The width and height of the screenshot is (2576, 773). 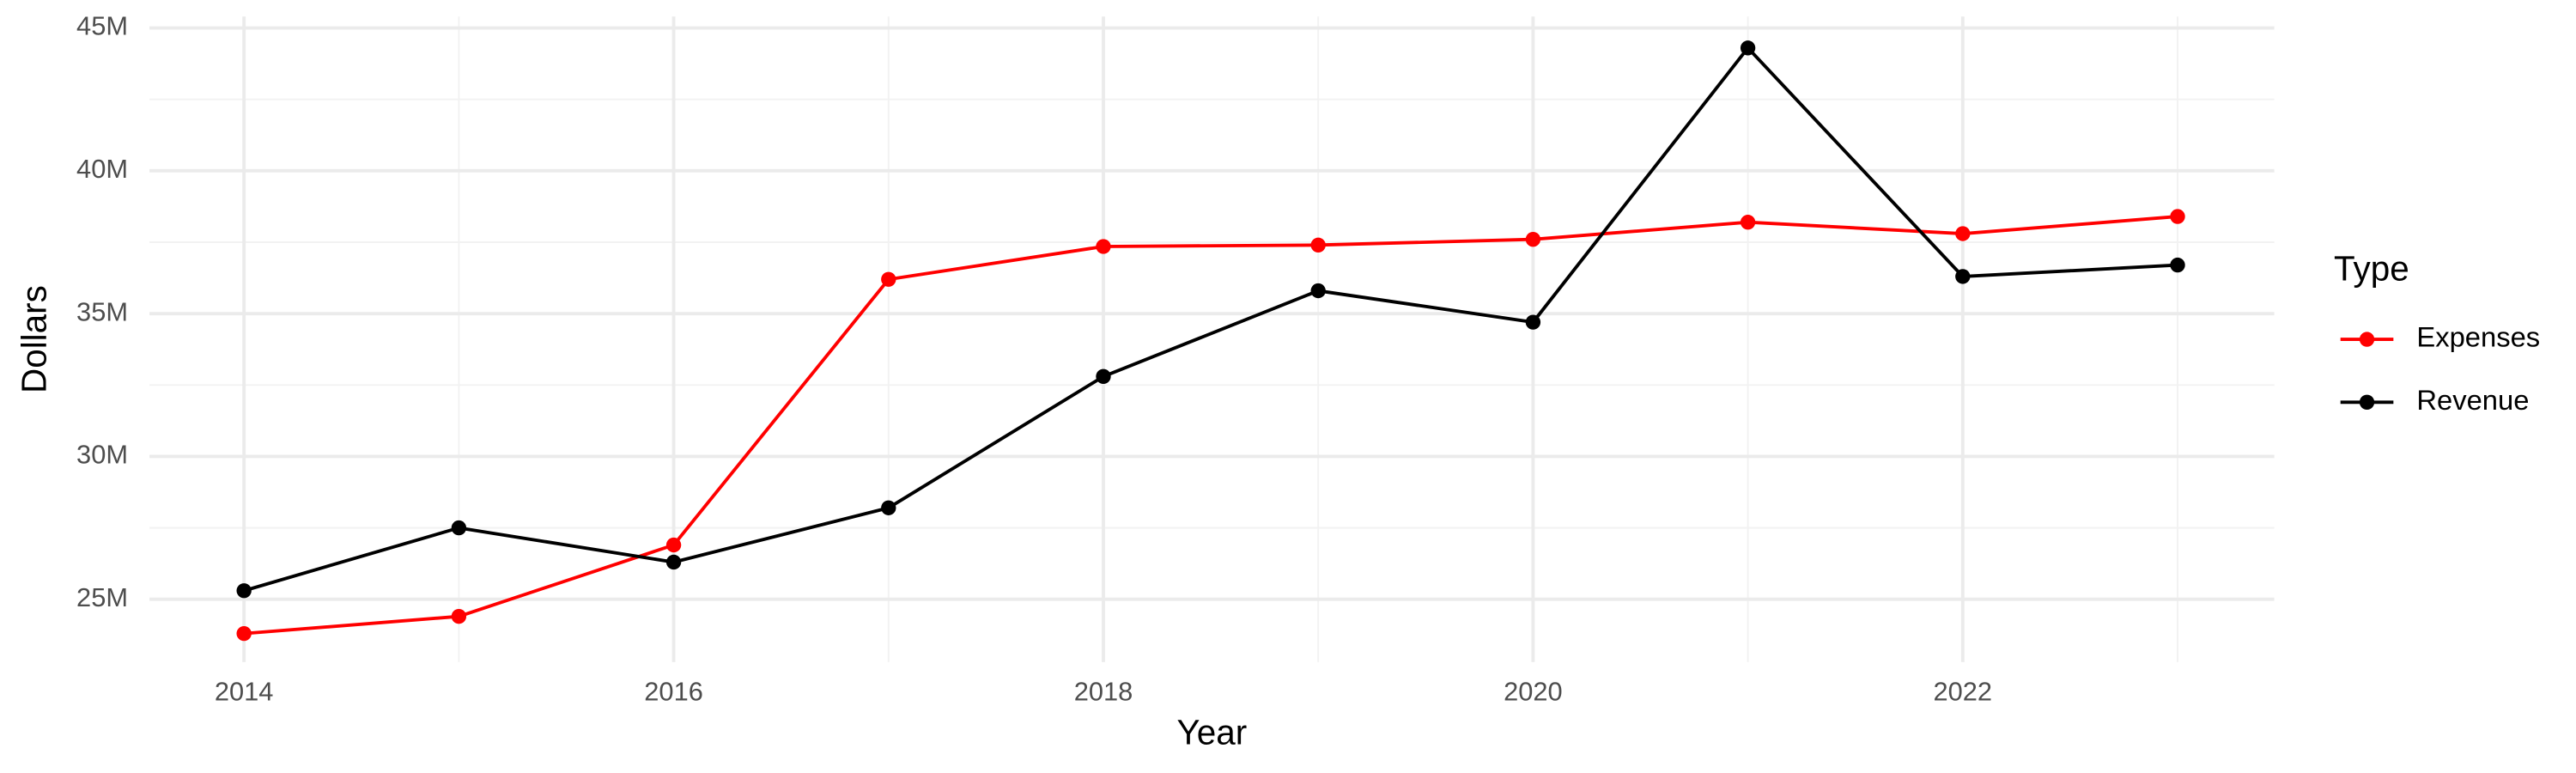 I want to click on y-tick-label: 35M, so click(x=102, y=311).